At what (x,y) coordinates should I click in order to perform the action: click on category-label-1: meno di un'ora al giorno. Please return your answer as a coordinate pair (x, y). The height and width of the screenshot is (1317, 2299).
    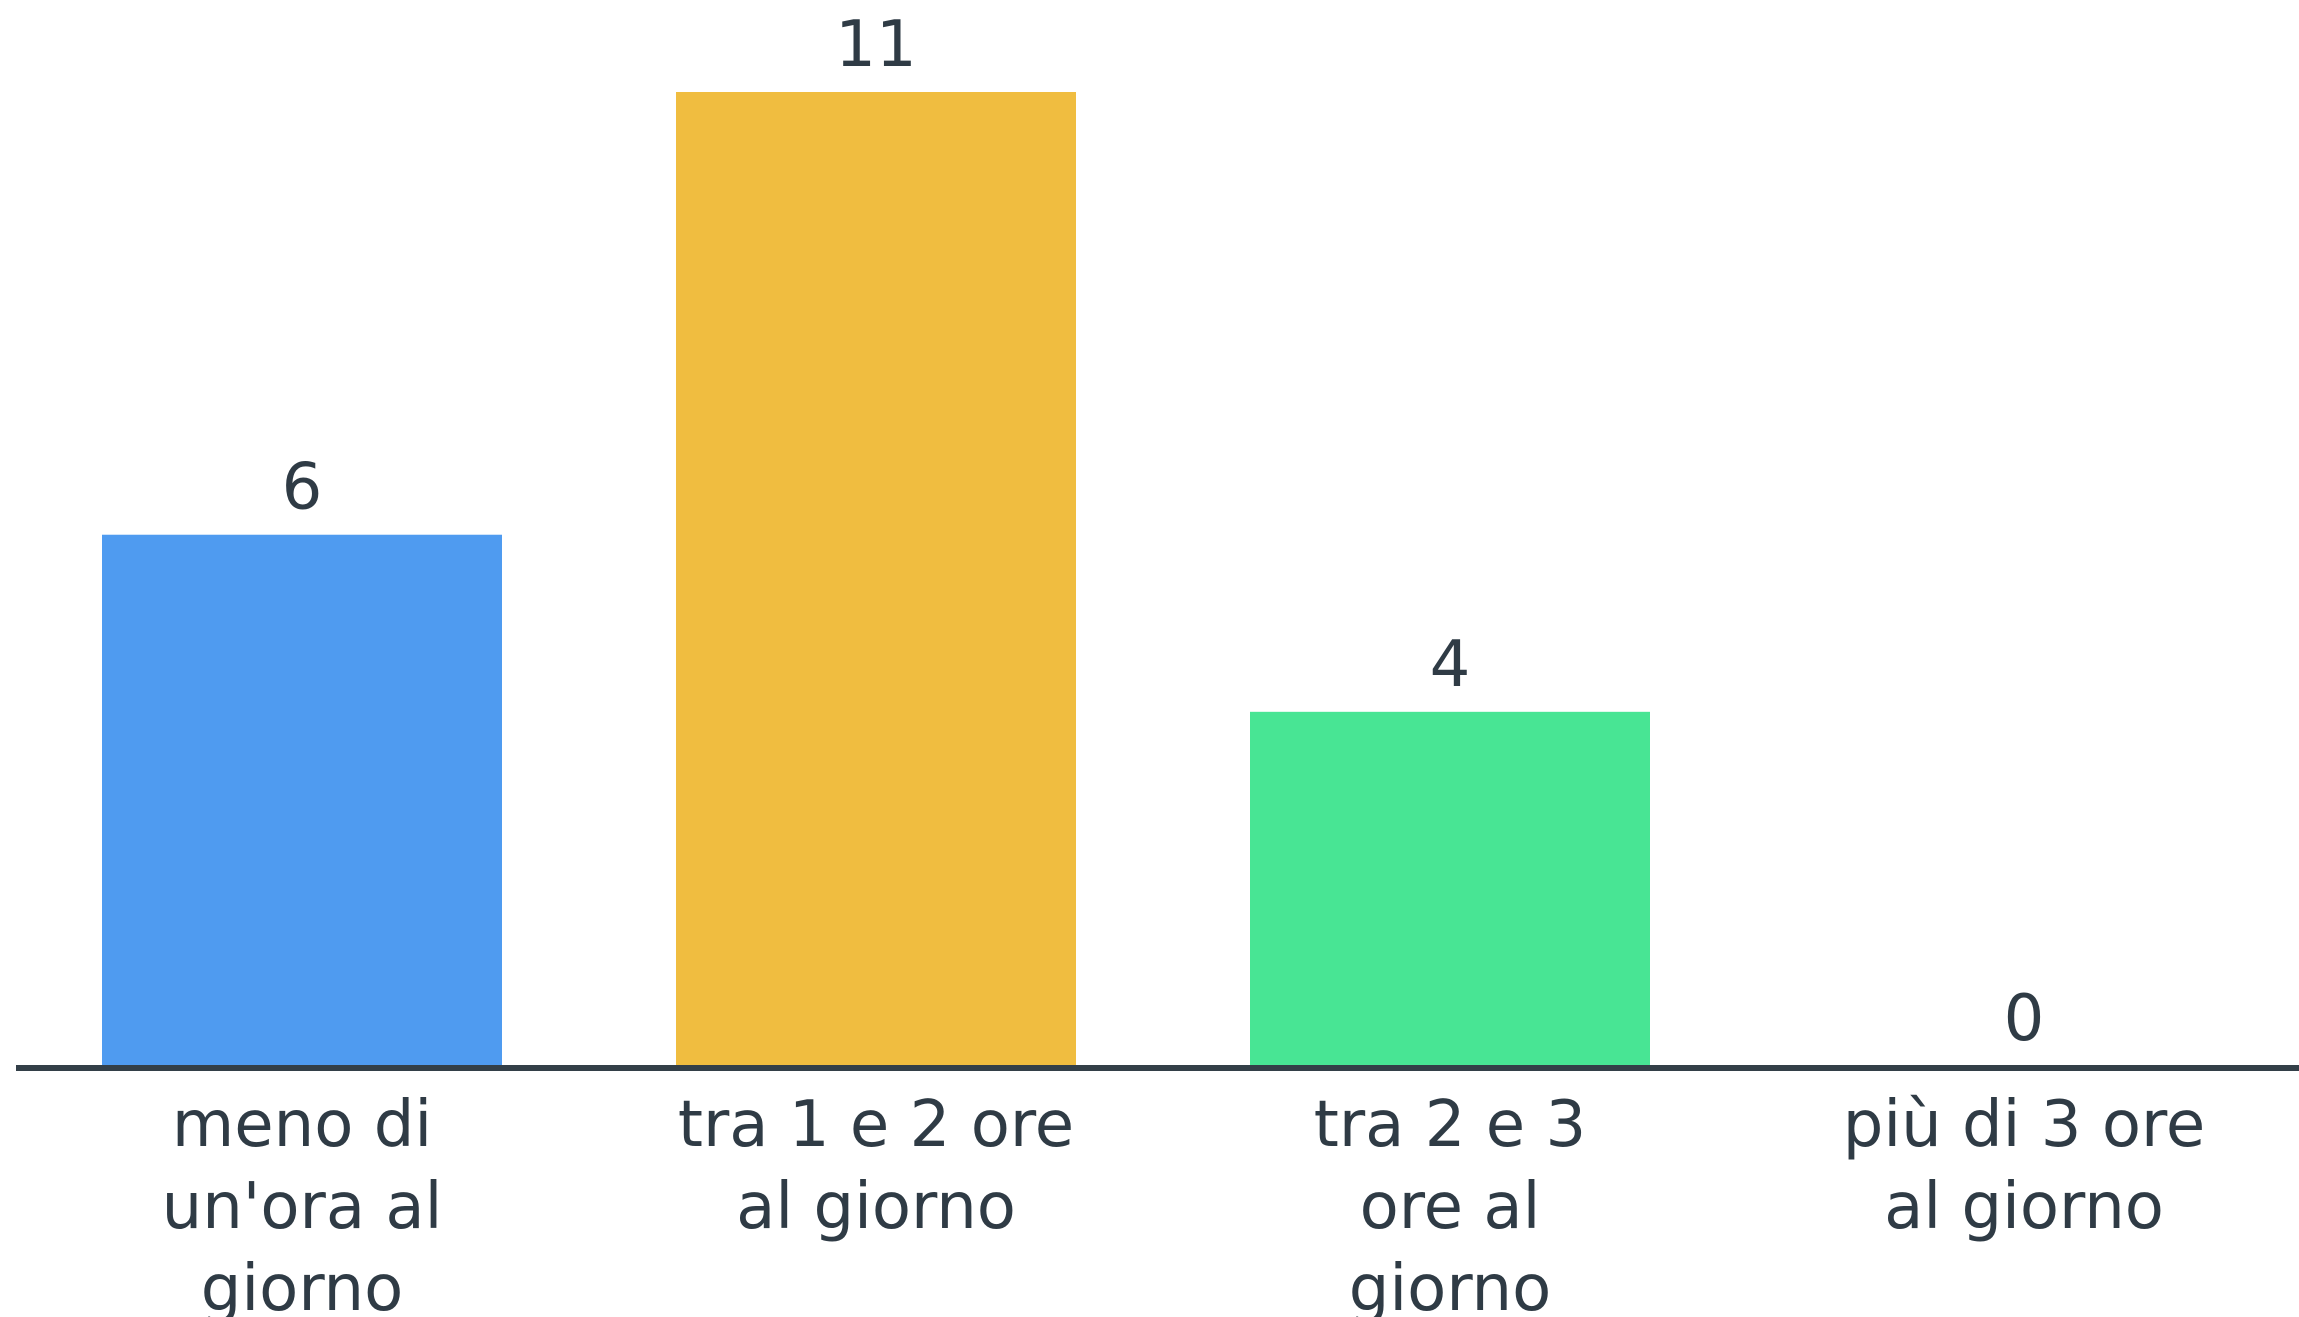
    Looking at the image, I should click on (302, 1202).